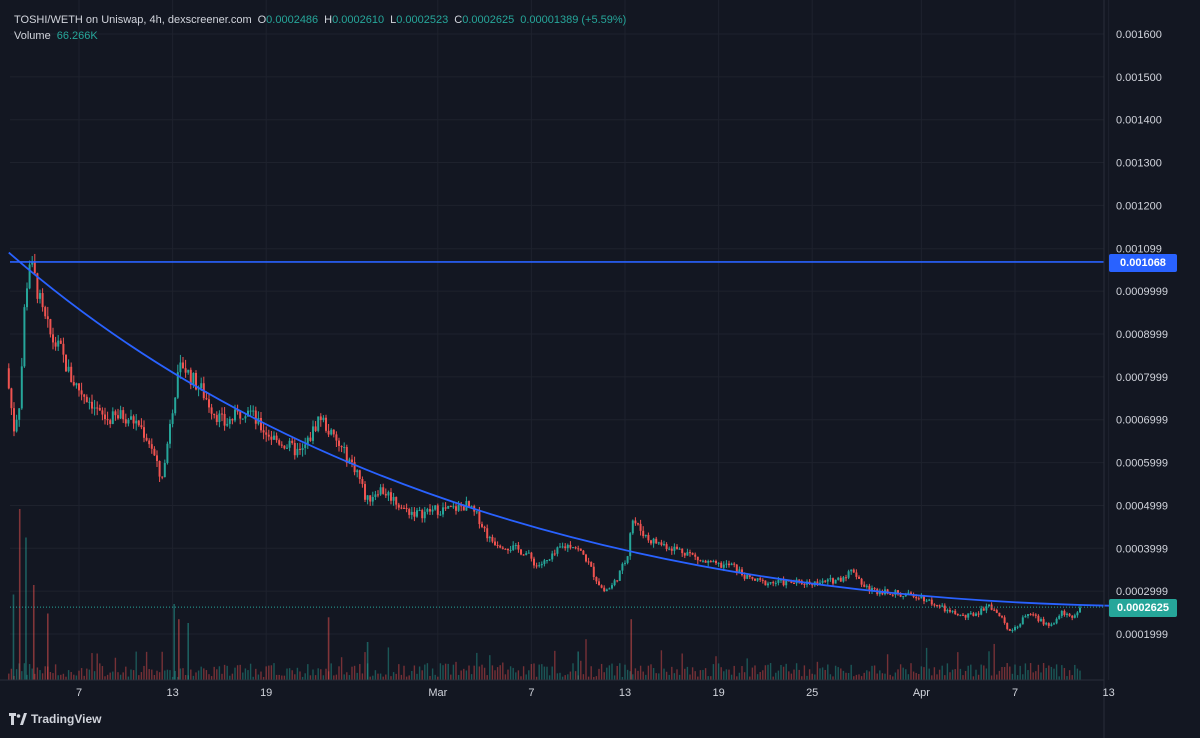  I want to click on tradingview-brand: TradingView, so click(55, 719).